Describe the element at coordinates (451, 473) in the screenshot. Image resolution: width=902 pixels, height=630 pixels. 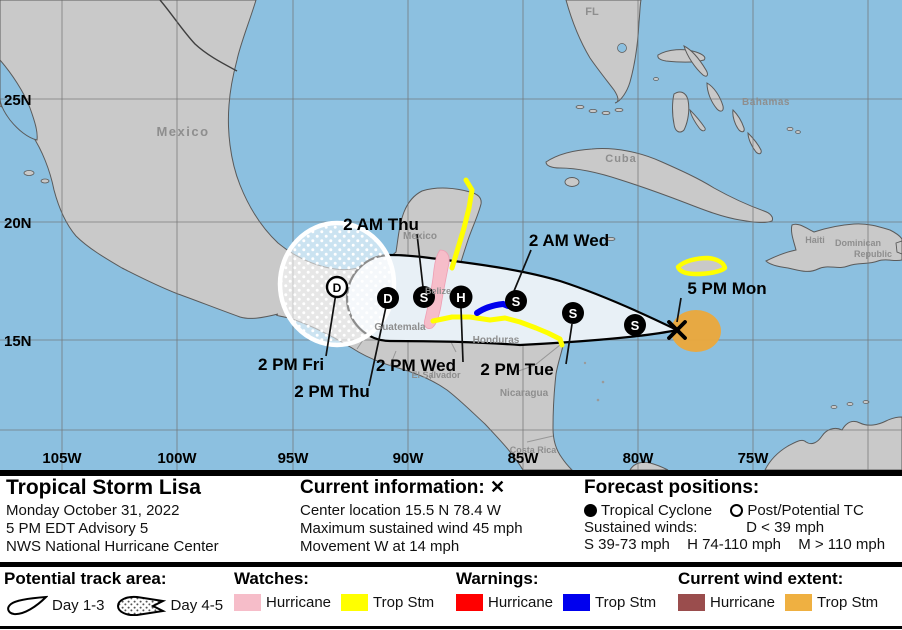
I see `divider-map-panel` at that location.